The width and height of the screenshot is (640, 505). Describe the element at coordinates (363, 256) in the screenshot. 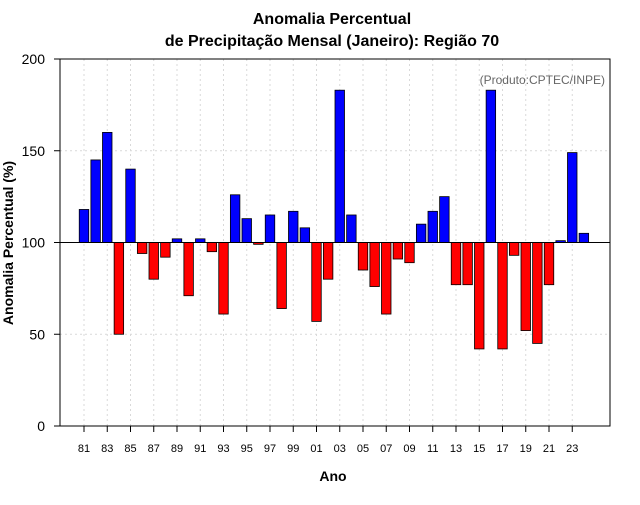

I see `bar-2005` at that location.